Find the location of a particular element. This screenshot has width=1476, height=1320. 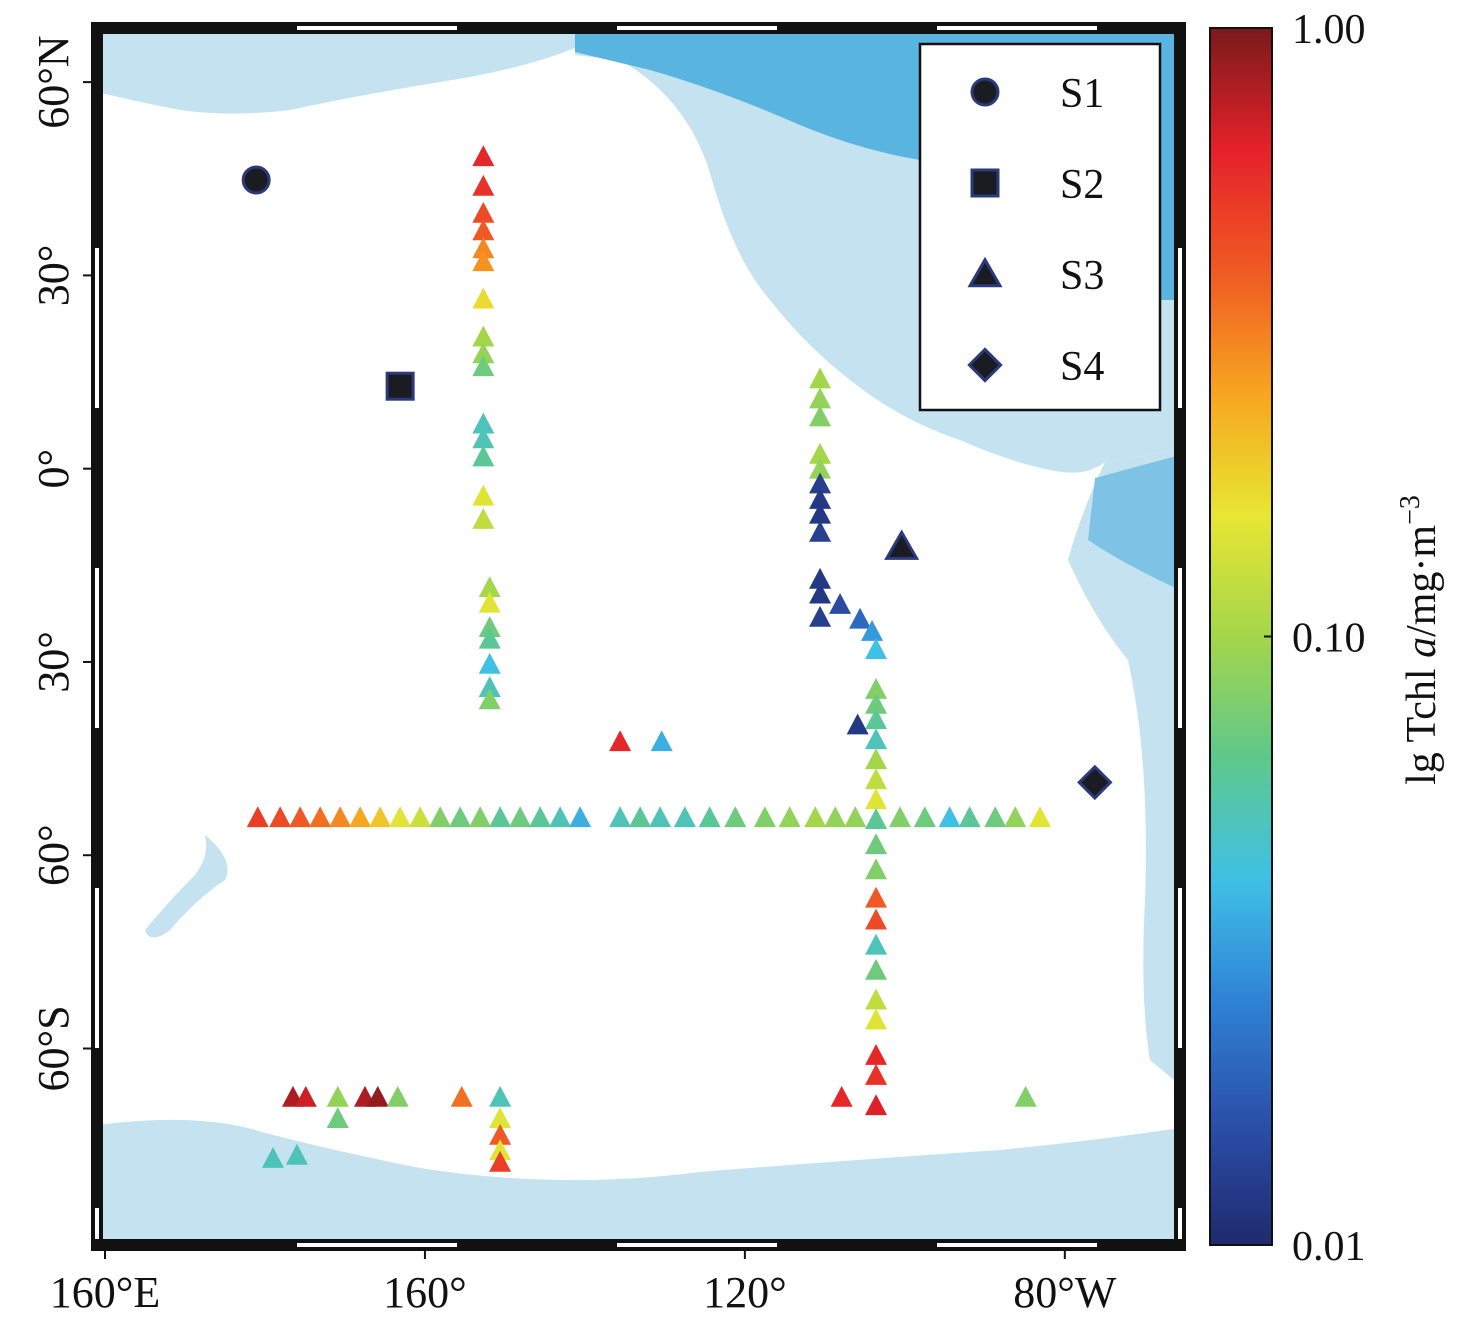

legend-box is located at coordinates (1040, 227).